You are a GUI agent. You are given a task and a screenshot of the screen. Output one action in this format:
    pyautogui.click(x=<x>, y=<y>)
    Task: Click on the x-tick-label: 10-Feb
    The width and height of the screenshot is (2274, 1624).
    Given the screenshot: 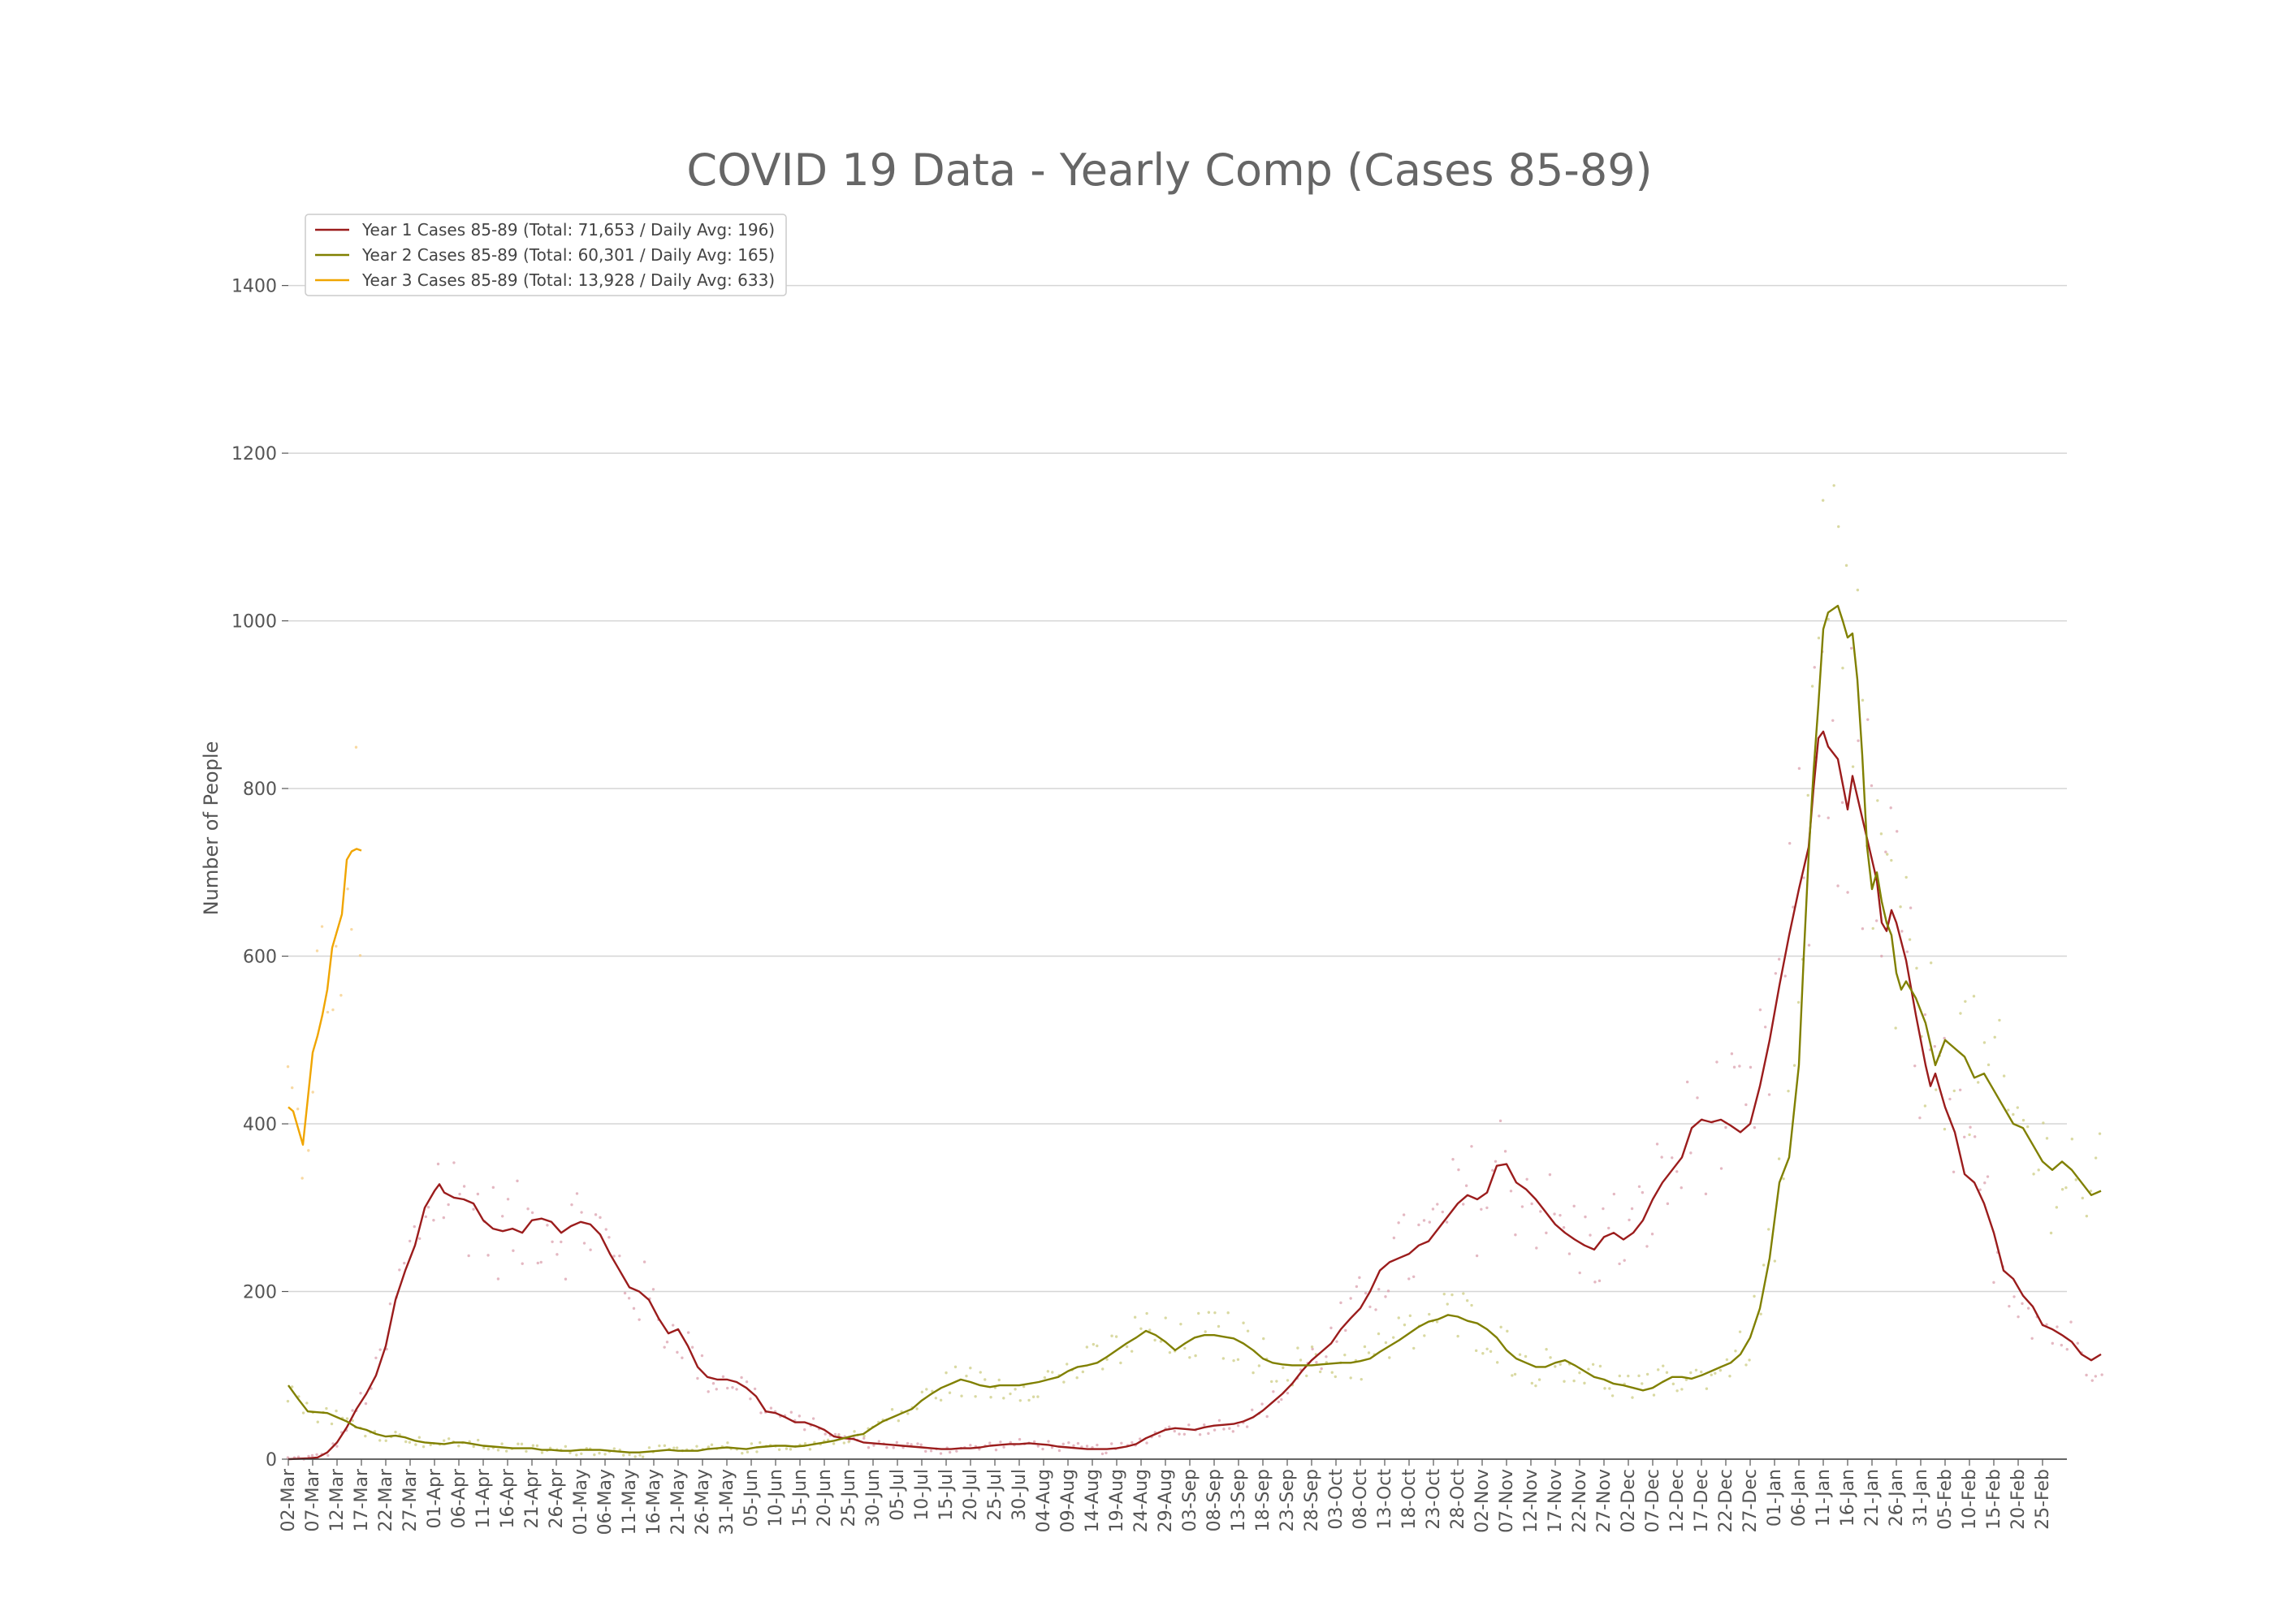 What is the action you would take?
    pyautogui.click(x=1970, y=1500)
    